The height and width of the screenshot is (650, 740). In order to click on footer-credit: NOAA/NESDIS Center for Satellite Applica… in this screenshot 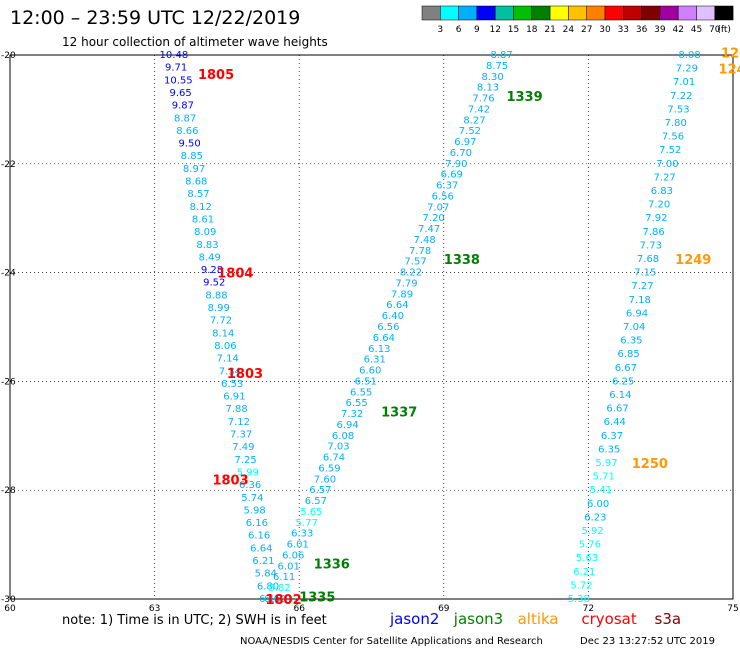, I will do `click(391, 641)`.